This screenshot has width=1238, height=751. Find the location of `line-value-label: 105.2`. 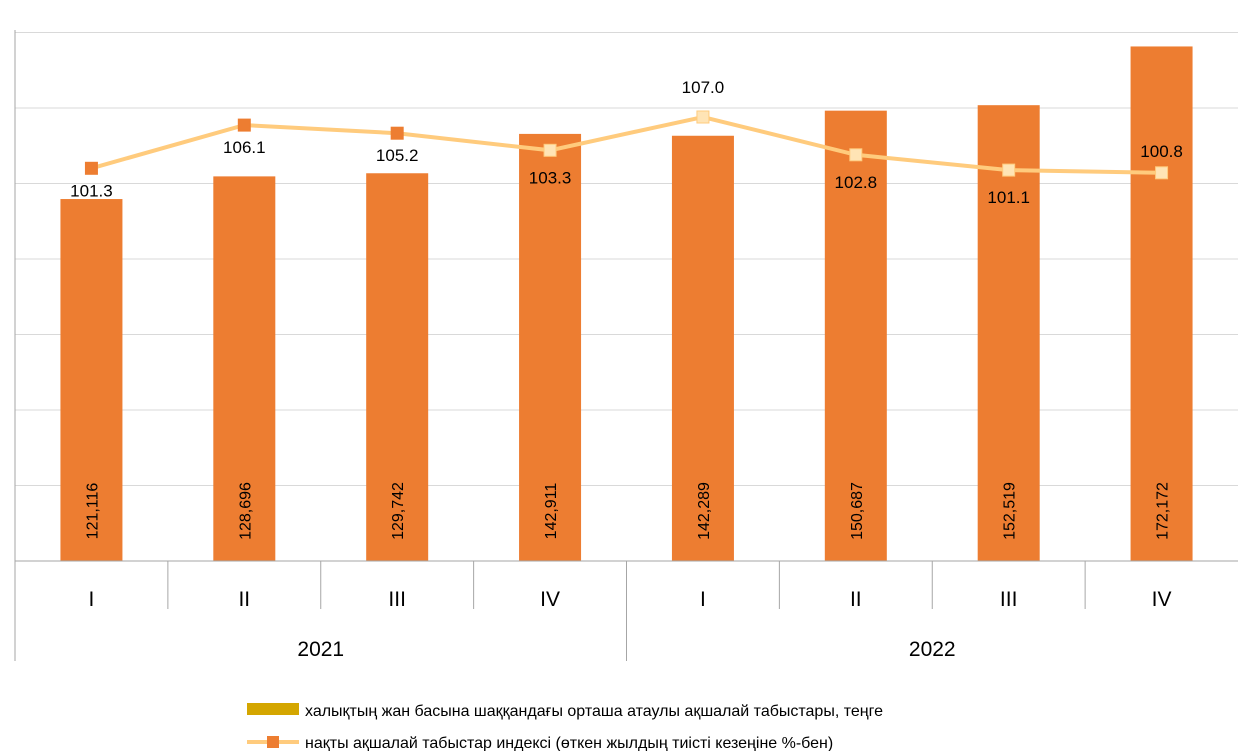

line-value-label: 105.2 is located at coordinates (397, 155).